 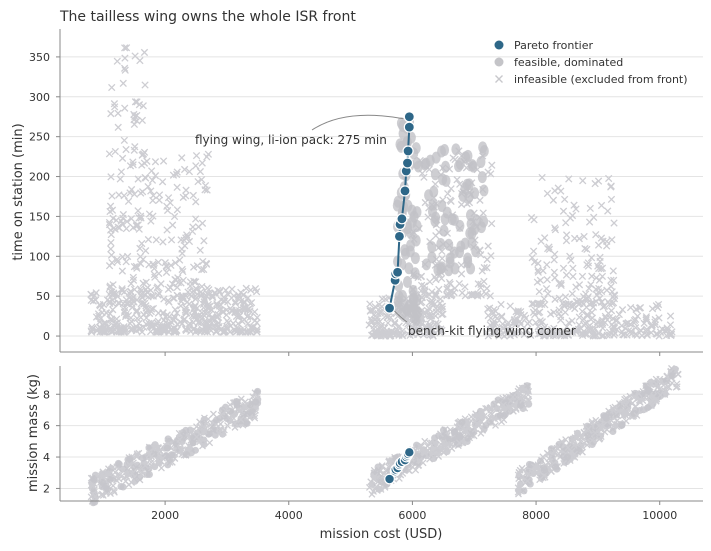 What do you see at coordinates (409, 127) in the screenshot?
I see `pareto-point` at bounding box center [409, 127].